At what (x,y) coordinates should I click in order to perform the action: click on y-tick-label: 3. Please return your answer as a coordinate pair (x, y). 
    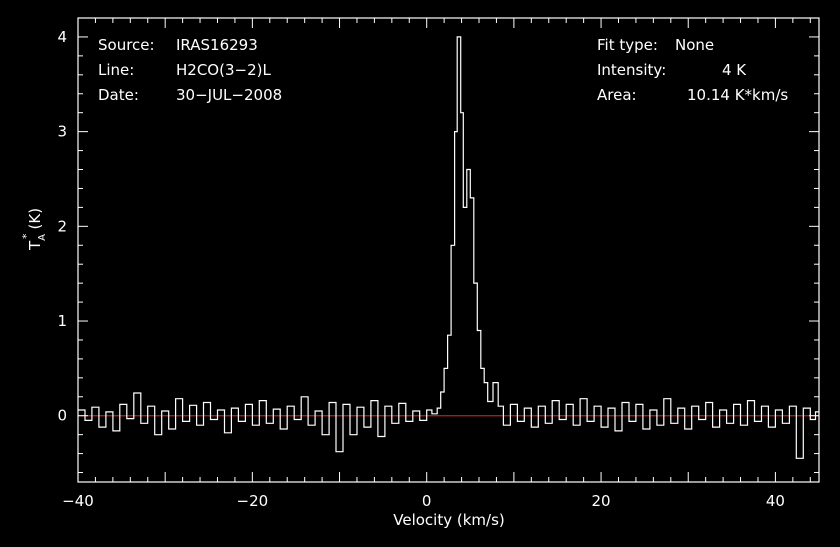
    Looking at the image, I should click on (62, 132).